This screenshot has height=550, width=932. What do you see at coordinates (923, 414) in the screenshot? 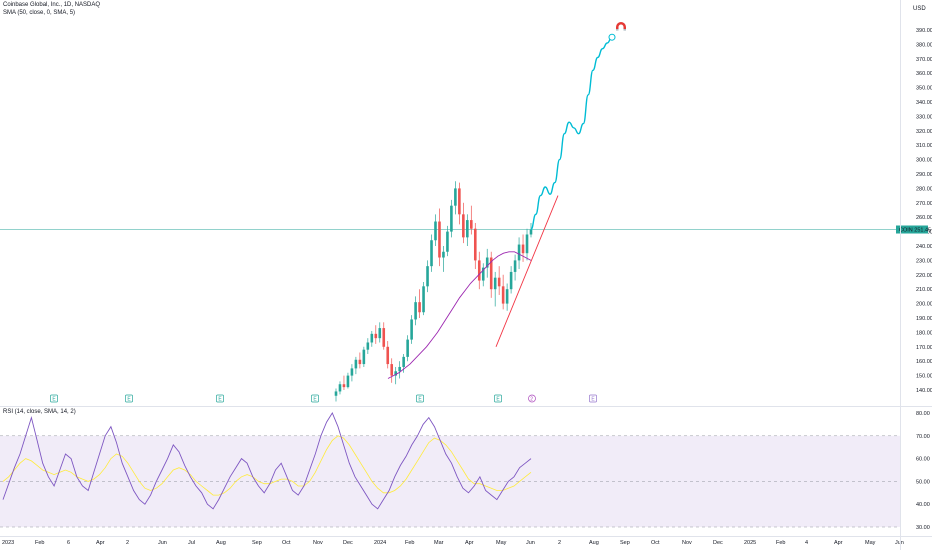
I see `rsi-tick-label: 80.00` at bounding box center [923, 414].